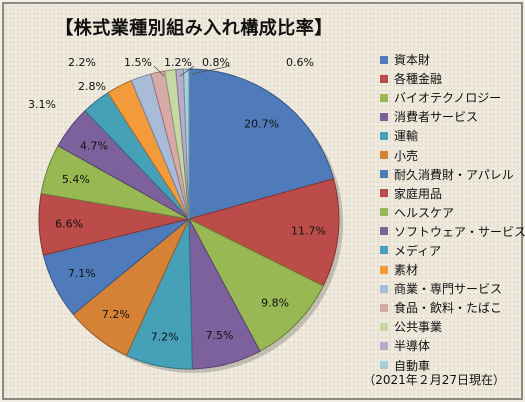  I want to click on legend-label: 半導体, so click(412, 346).